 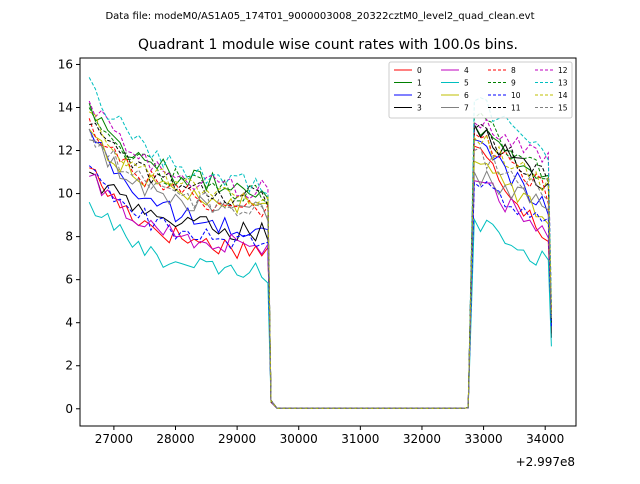 What do you see at coordinates (114, 439) in the screenshot?
I see `x-tick-label-0: 27000` at bounding box center [114, 439].